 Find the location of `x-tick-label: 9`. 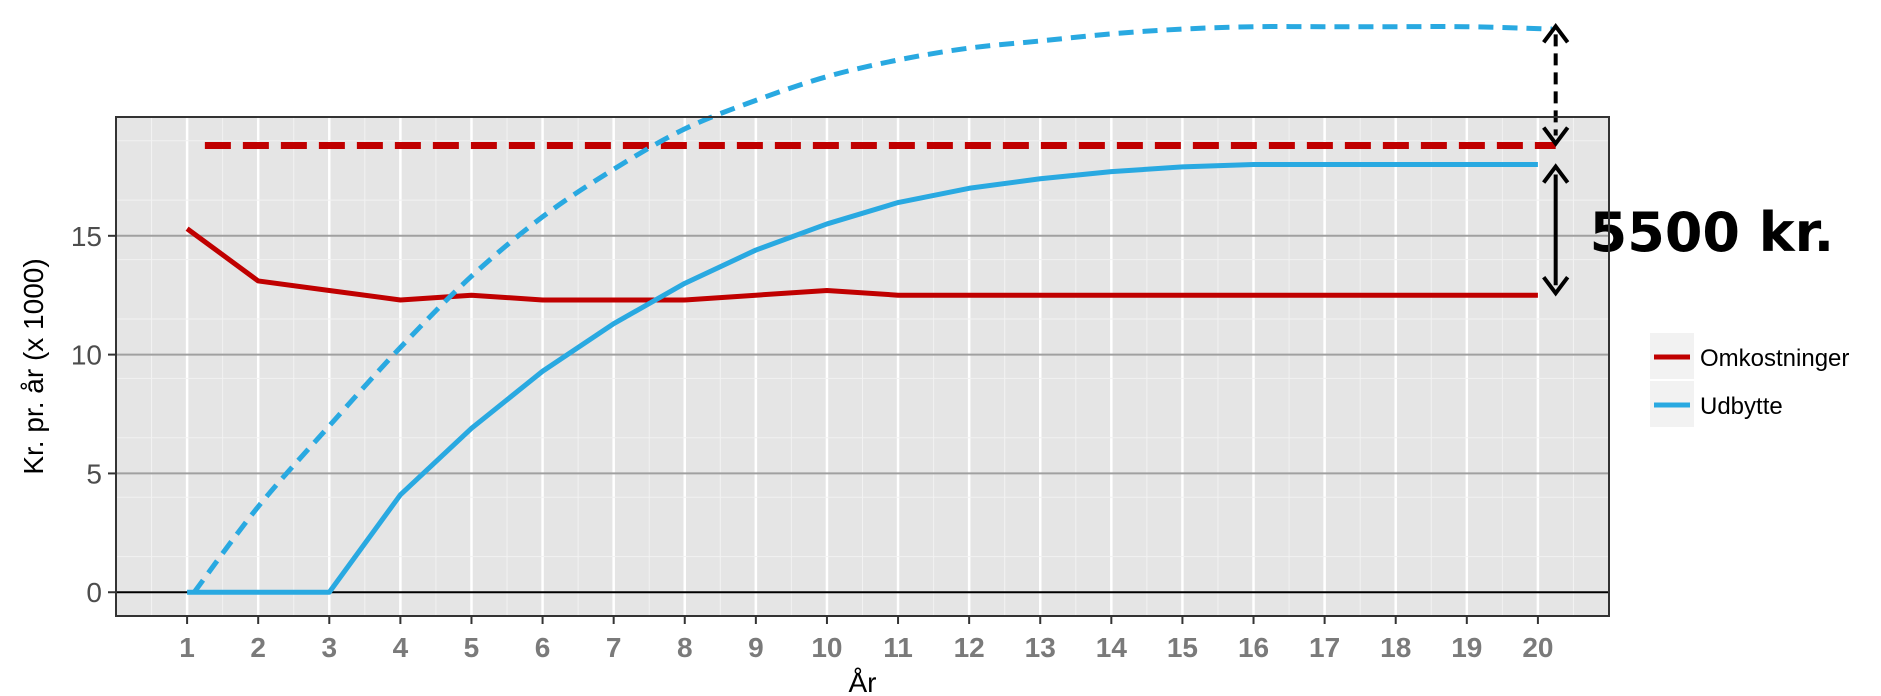

x-tick-label: 9 is located at coordinates (756, 647).